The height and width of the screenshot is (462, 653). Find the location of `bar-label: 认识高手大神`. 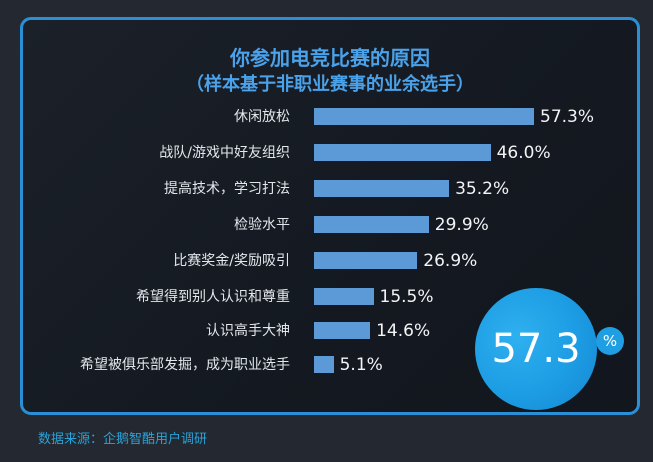

bar-label: 认识高手大神 is located at coordinates (248, 331).